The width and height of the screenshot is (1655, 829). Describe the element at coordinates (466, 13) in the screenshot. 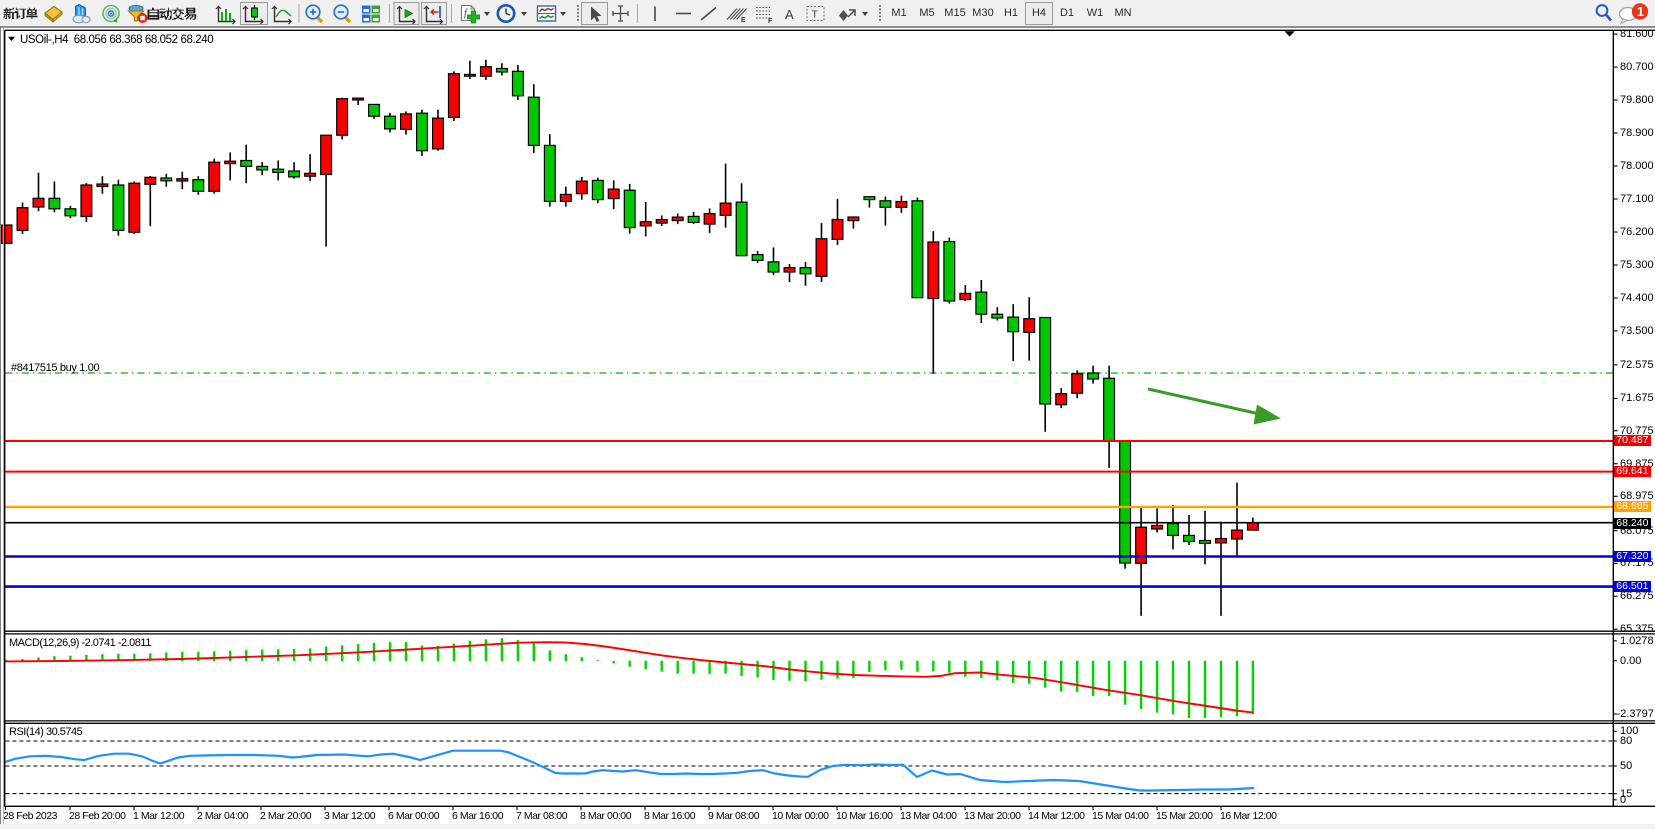

I see `svg-text: f` at that location.